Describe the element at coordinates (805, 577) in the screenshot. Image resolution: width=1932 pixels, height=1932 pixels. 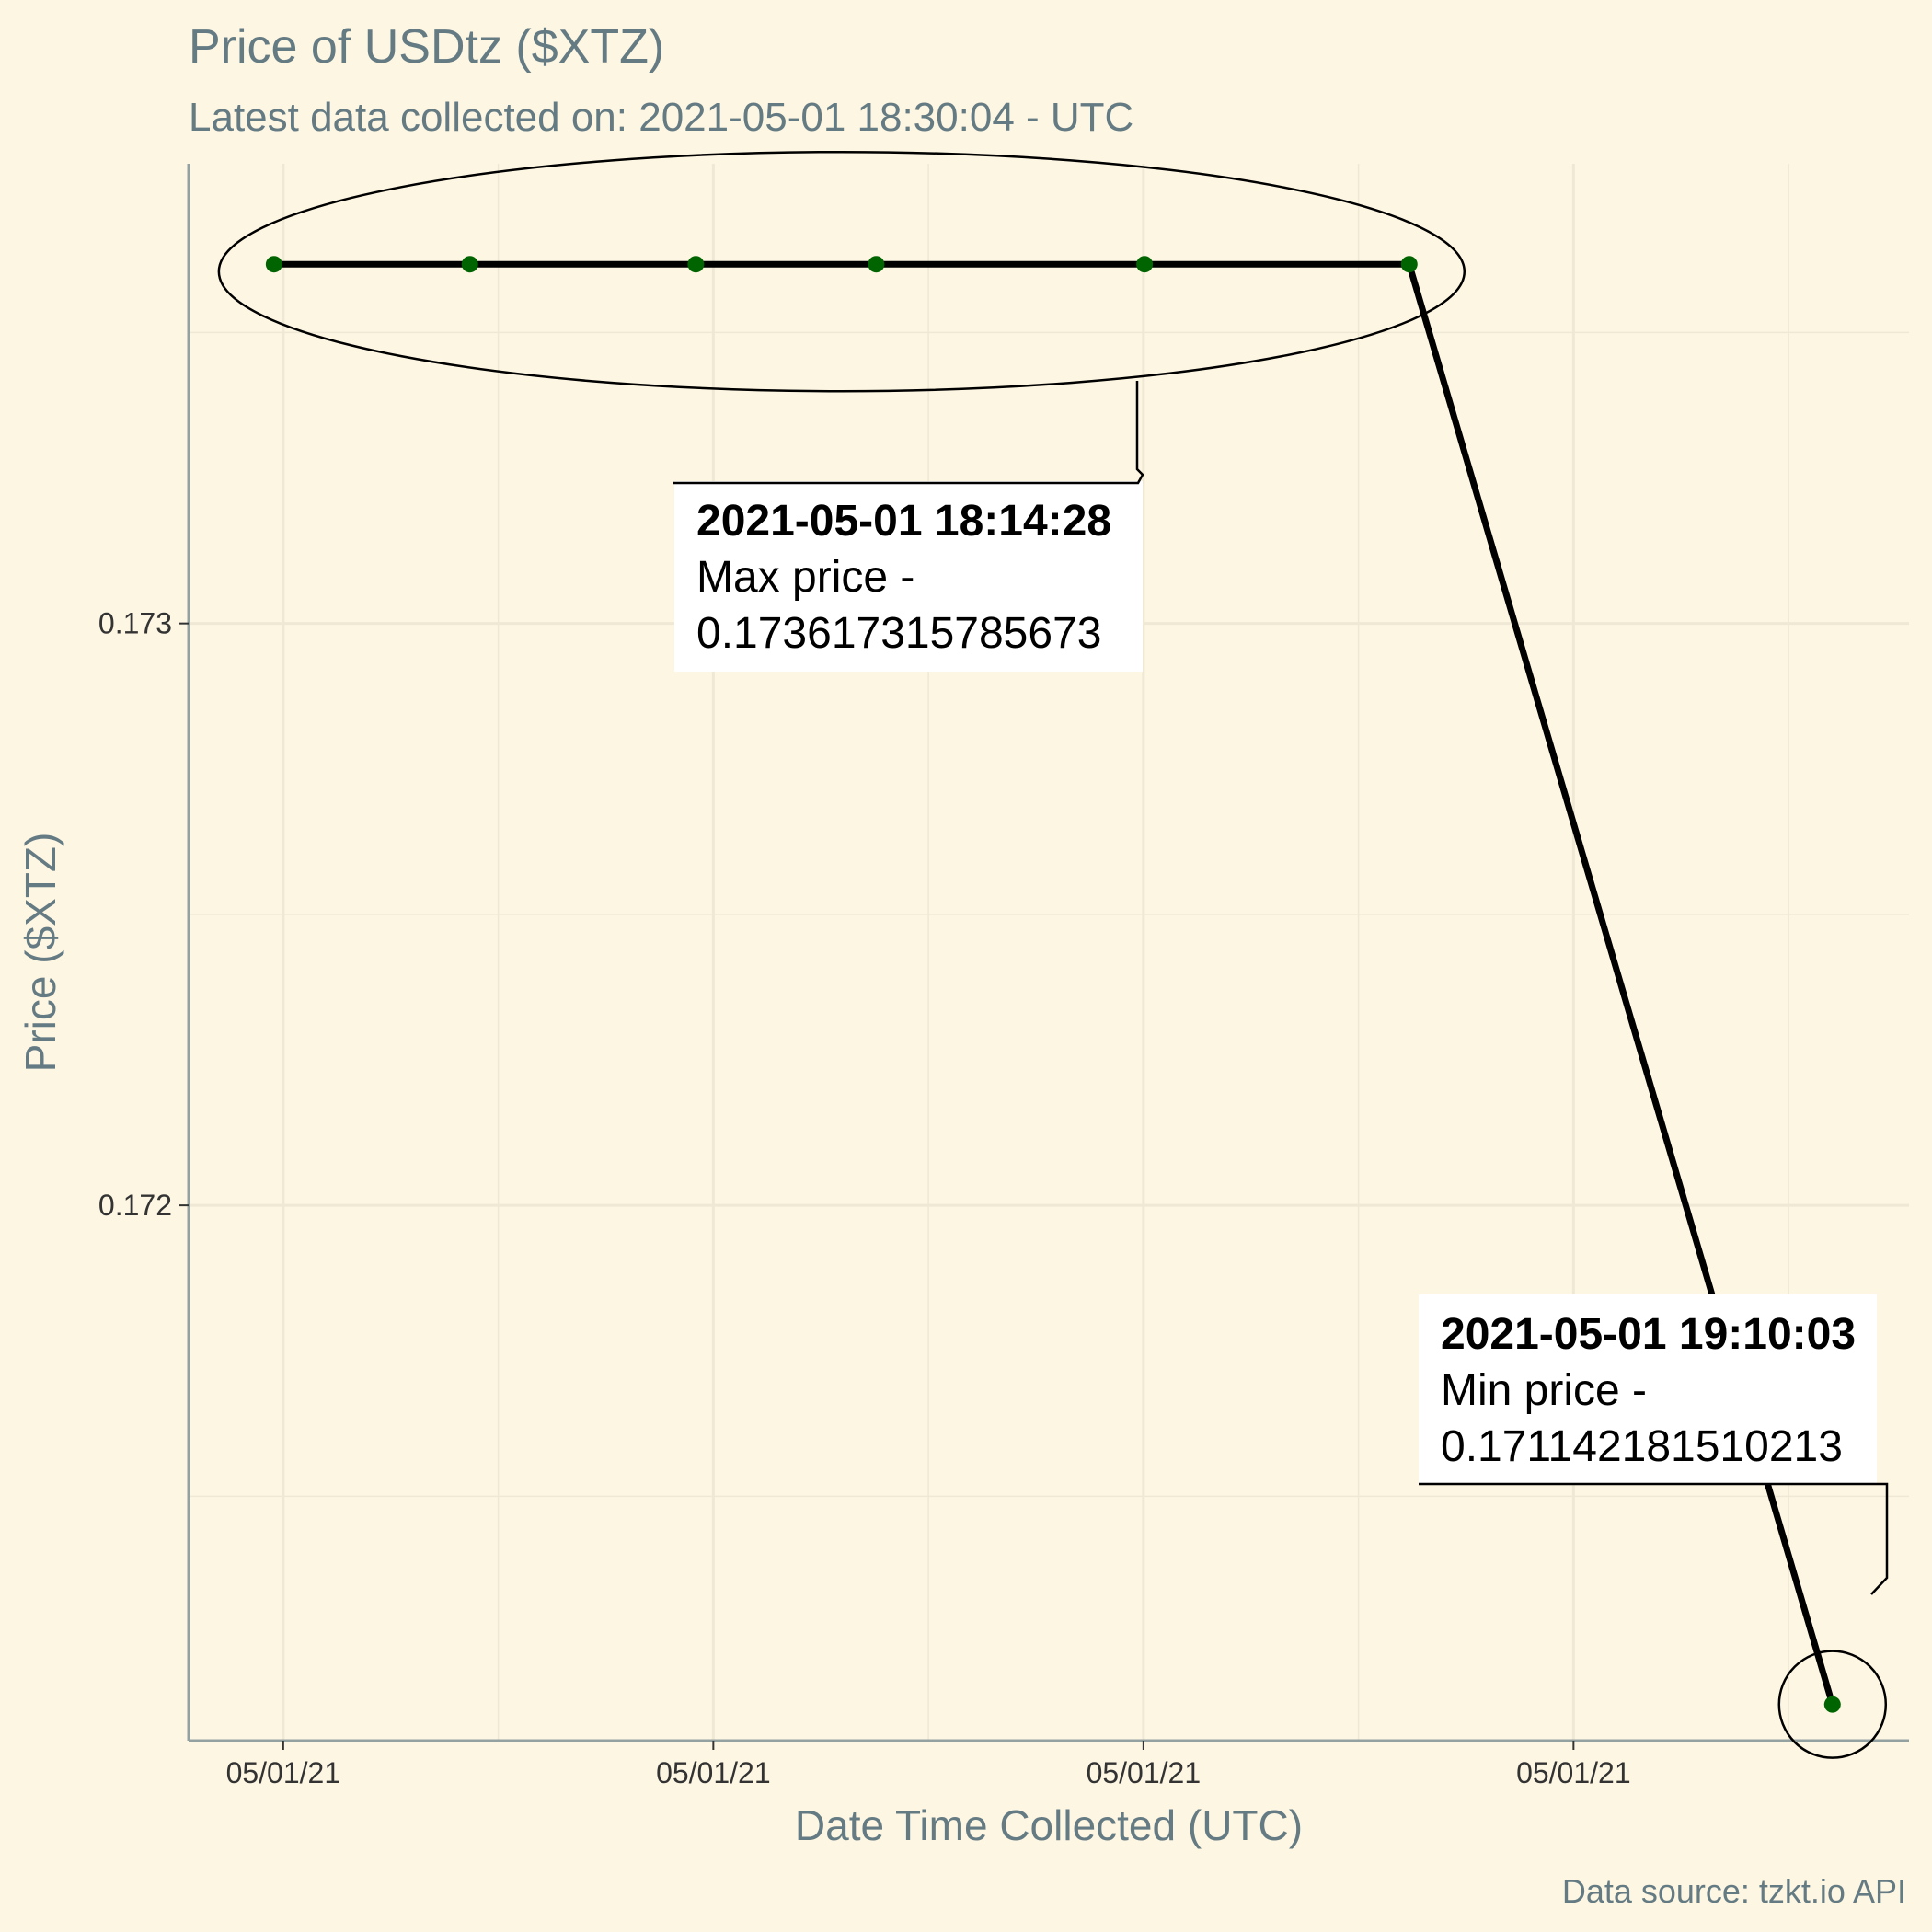
I see `max-label-line: Max price -` at that location.